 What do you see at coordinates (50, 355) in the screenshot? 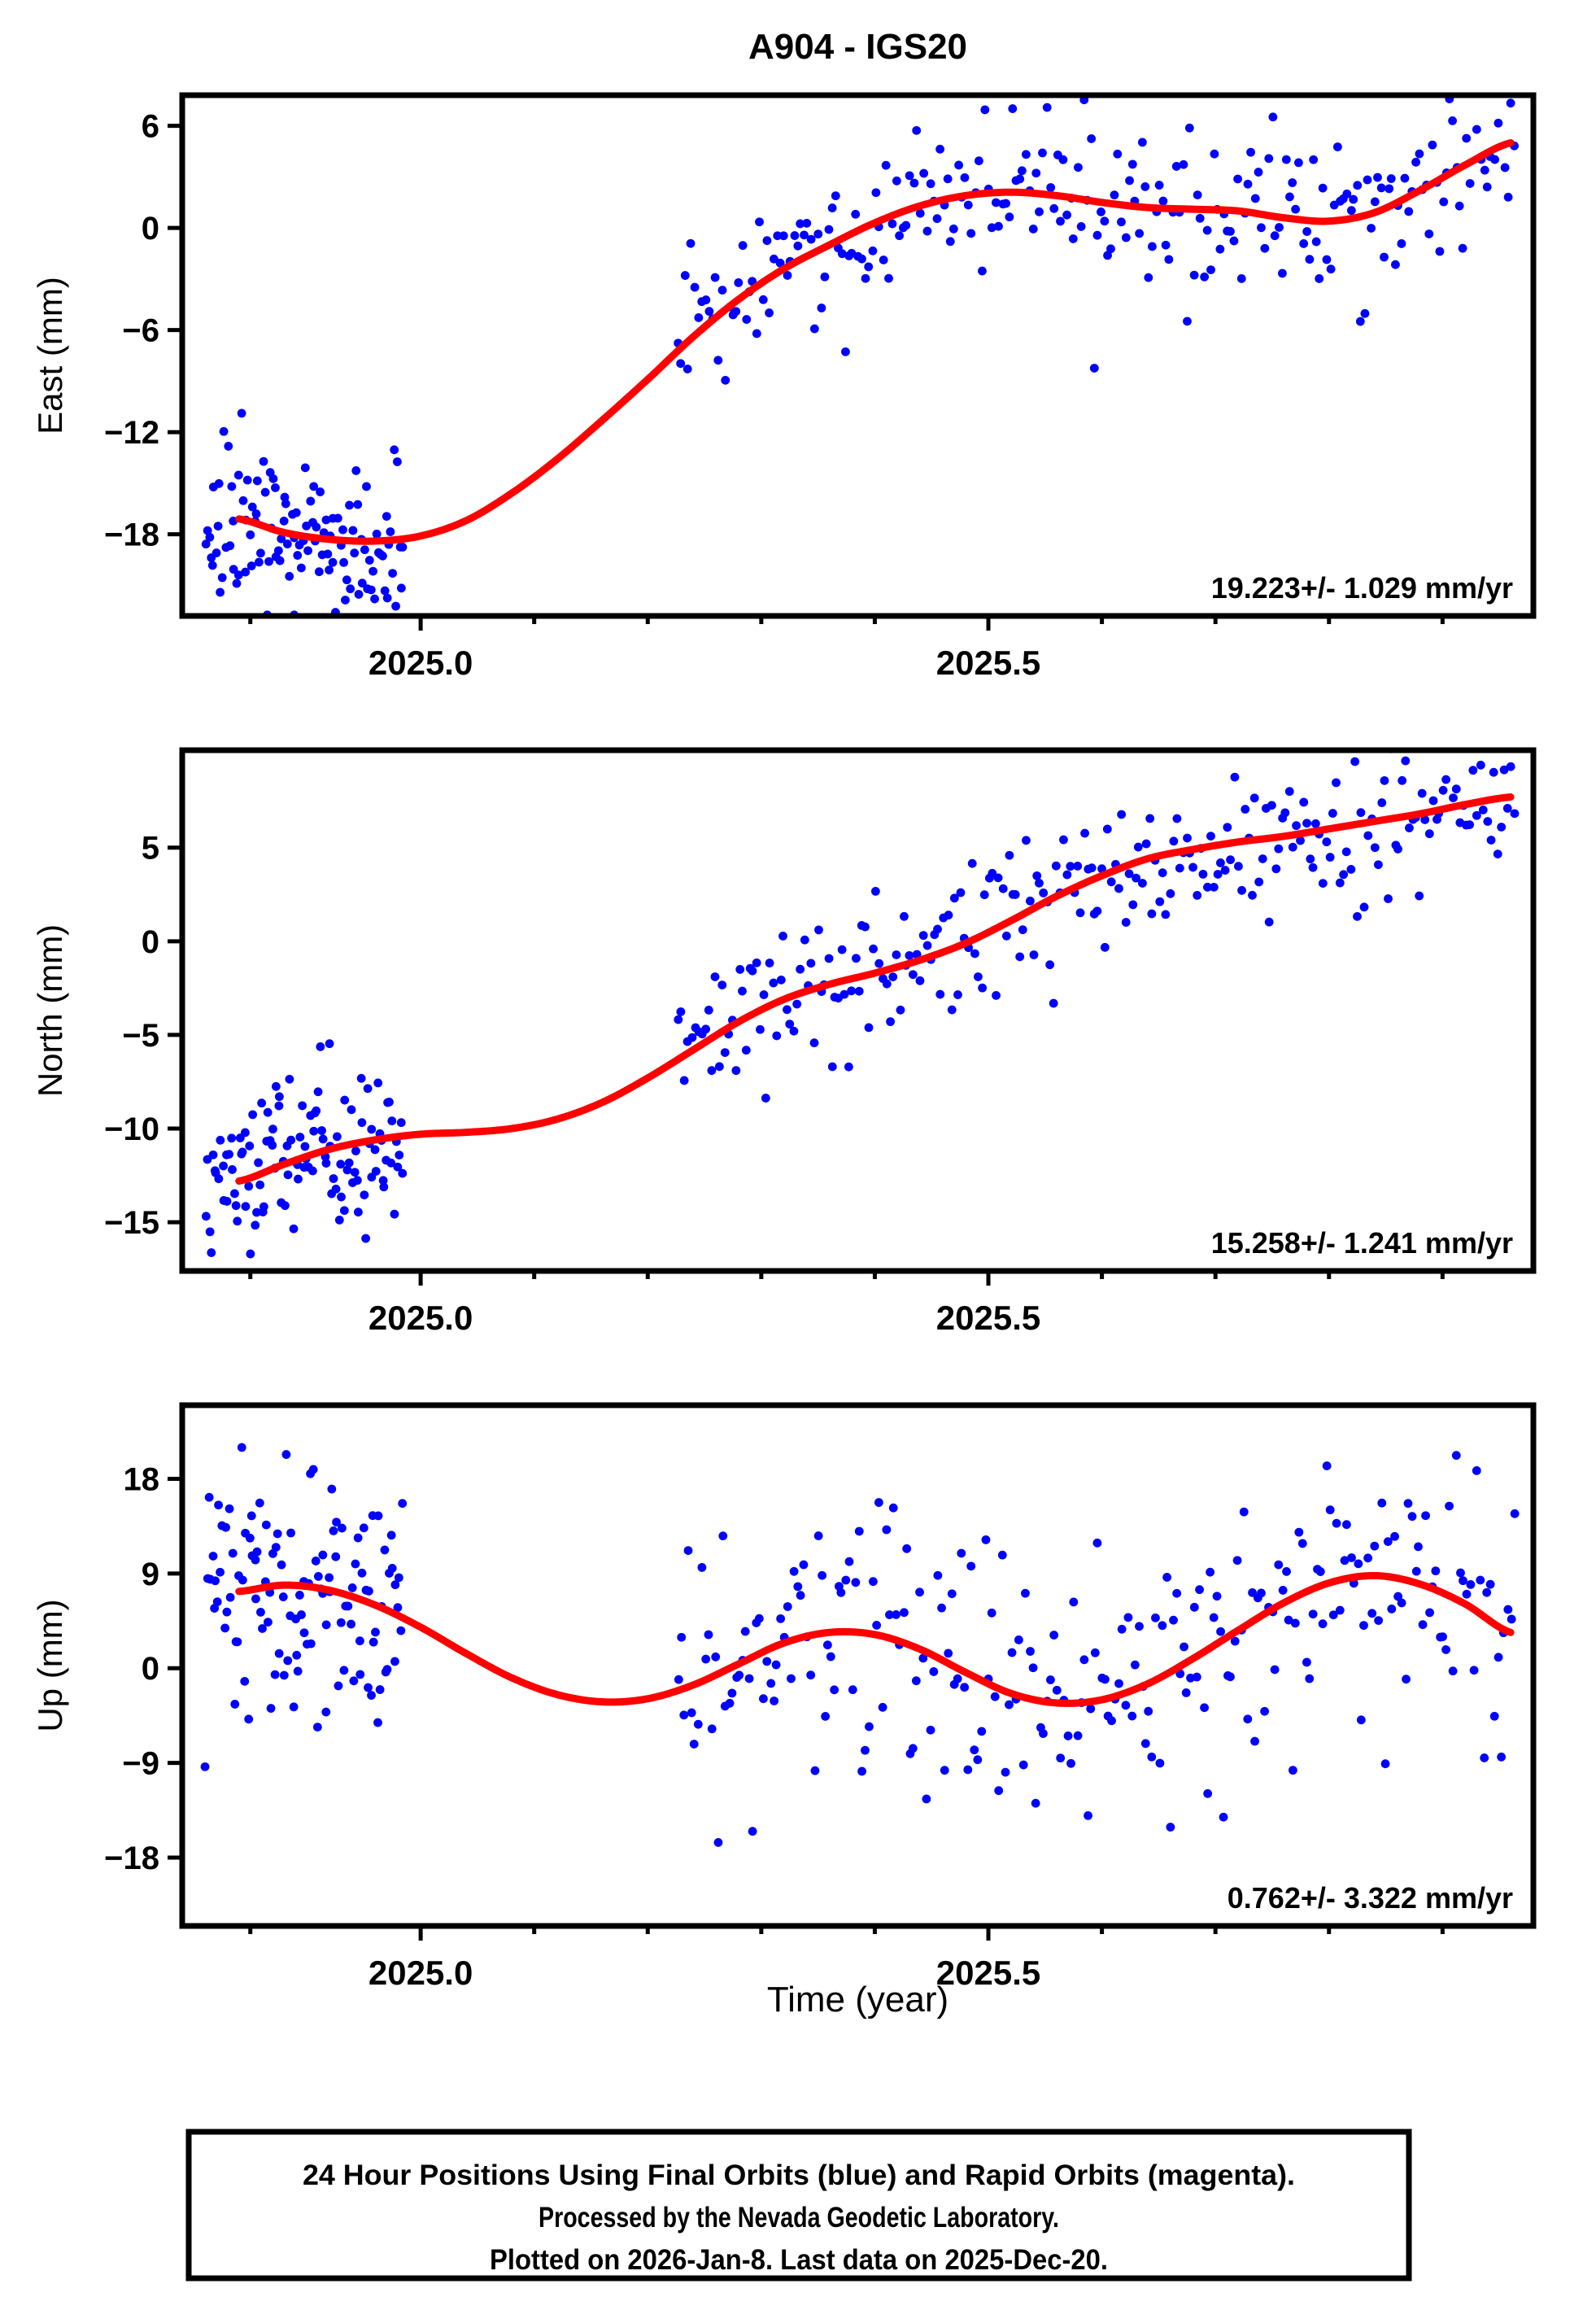
I see `y-axis-label: East (mm)` at bounding box center [50, 355].